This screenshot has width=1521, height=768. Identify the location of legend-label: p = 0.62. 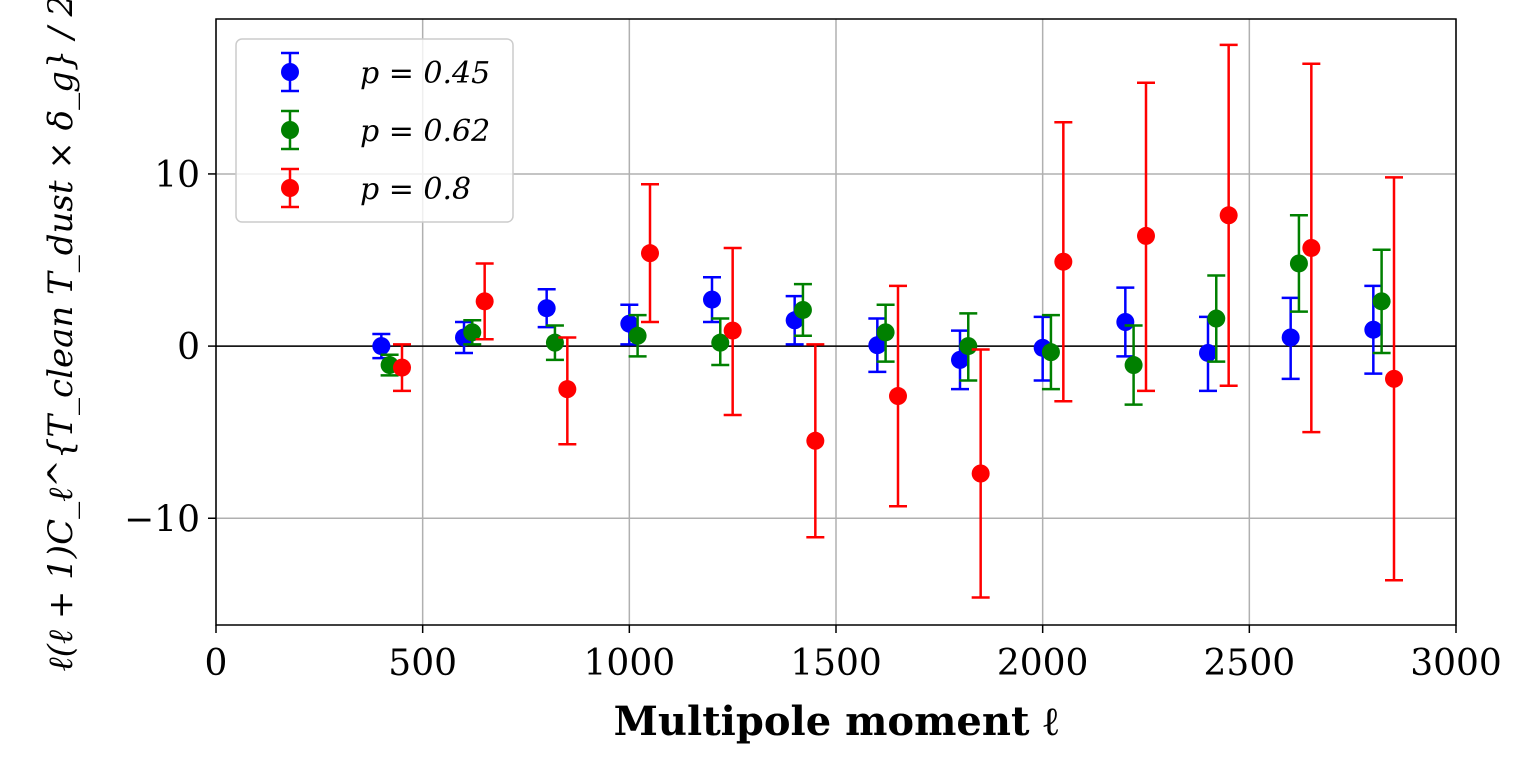
(425, 131).